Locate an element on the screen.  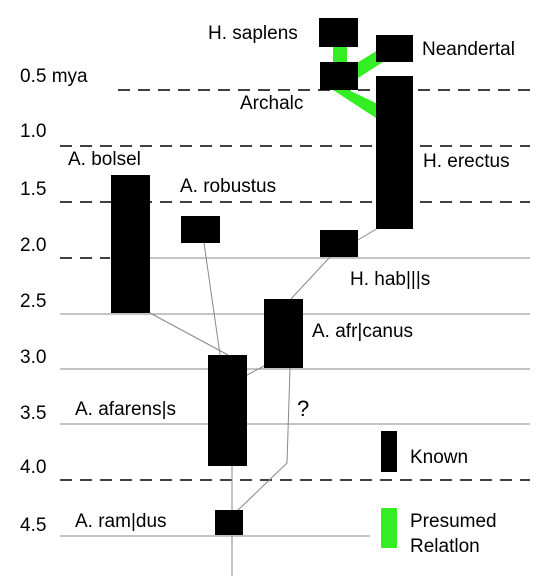
legend-label: Known is located at coordinates (439, 457).